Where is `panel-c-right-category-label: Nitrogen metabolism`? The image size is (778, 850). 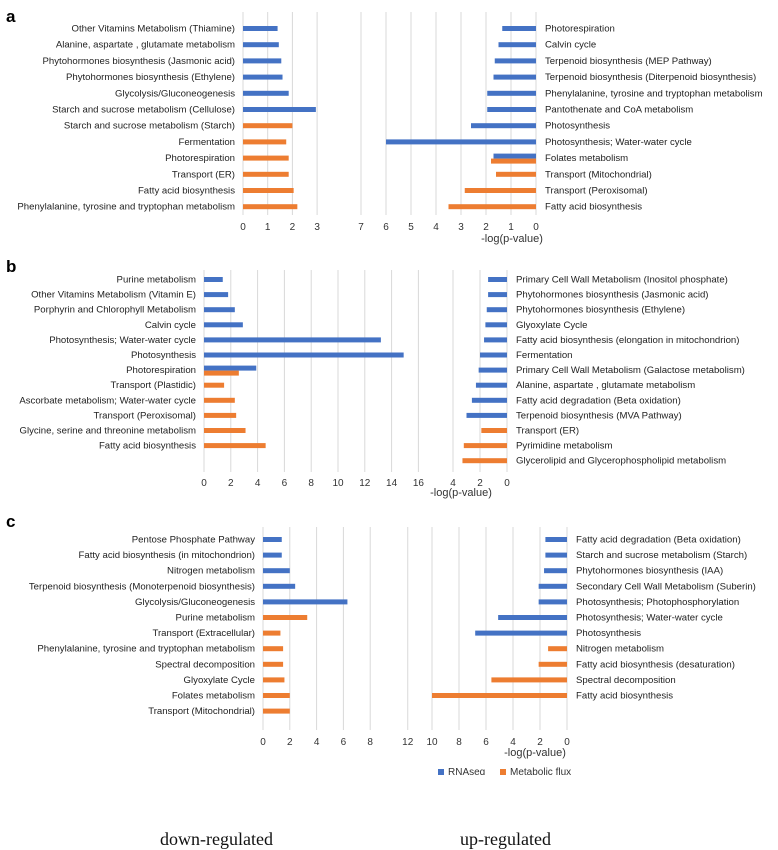
panel-c-right-category-label: Nitrogen metabolism is located at coordinates (620, 649).